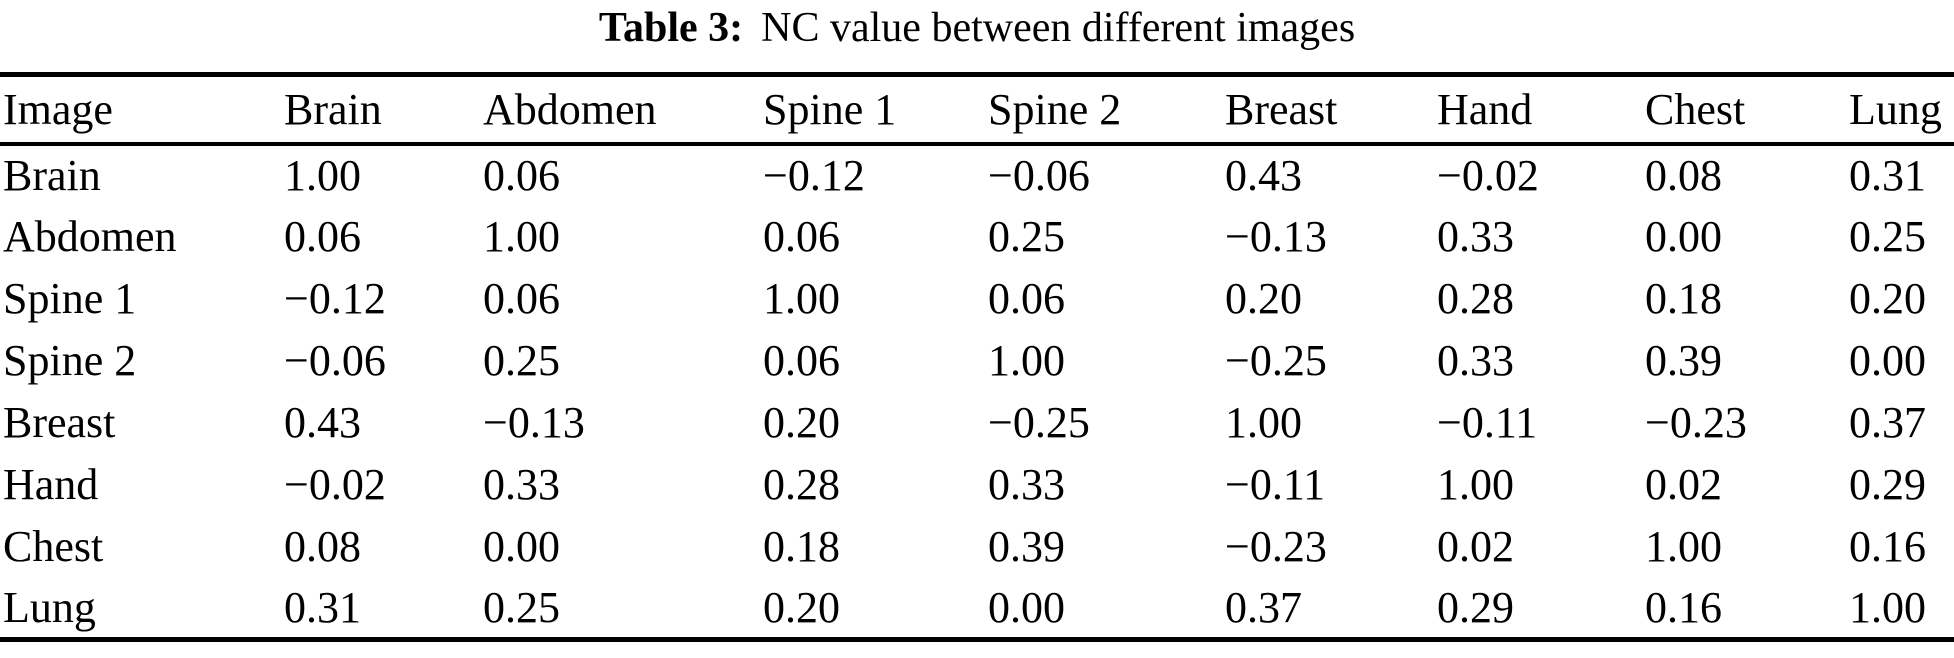  What do you see at coordinates (977, 175) in the screenshot?
I see `table-row: Brain 1.00 0.06 −0.12 −0.06 0.43 −0.02 0.08 0.31` at bounding box center [977, 175].